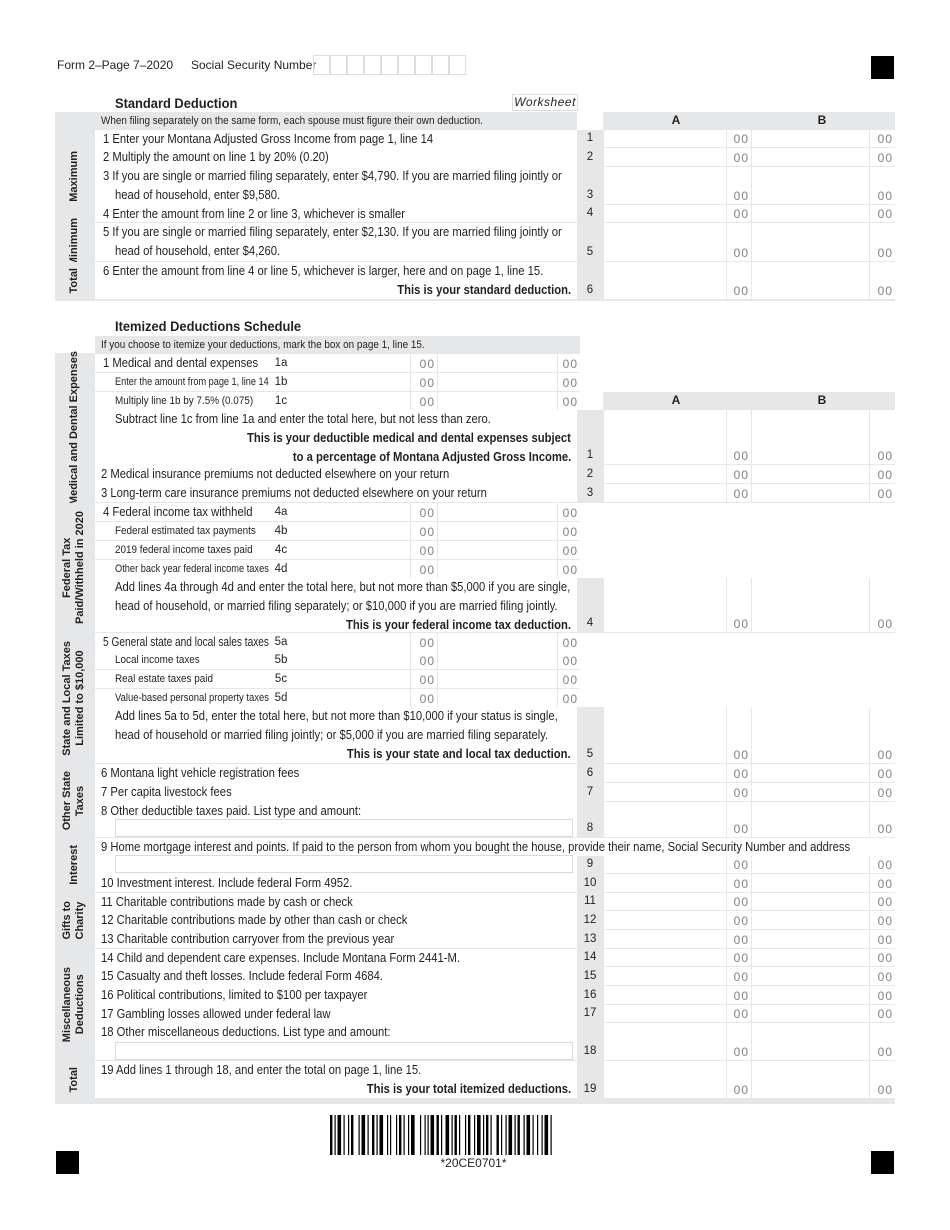  Describe the element at coordinates (344, 828) in the screenshot. I see `line-8-description-input` at that location.